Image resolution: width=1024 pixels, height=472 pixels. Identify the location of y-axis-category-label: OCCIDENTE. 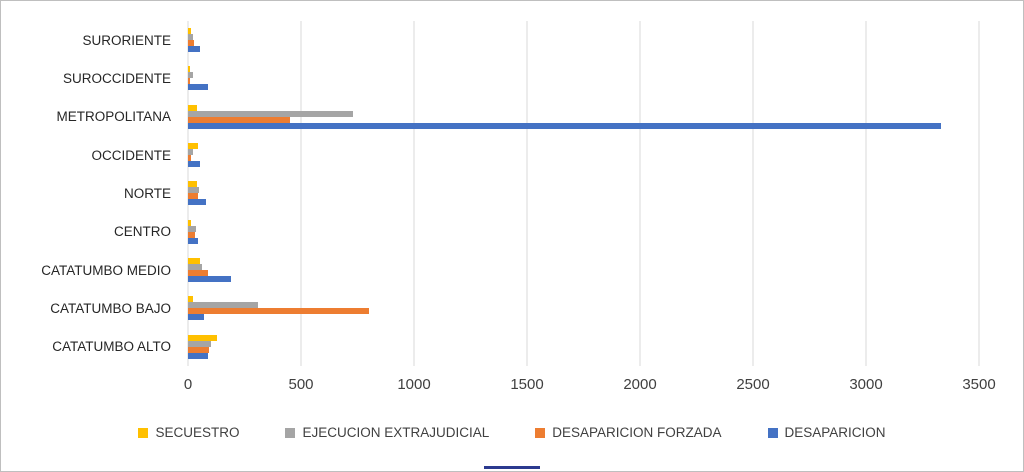
(131, 155).